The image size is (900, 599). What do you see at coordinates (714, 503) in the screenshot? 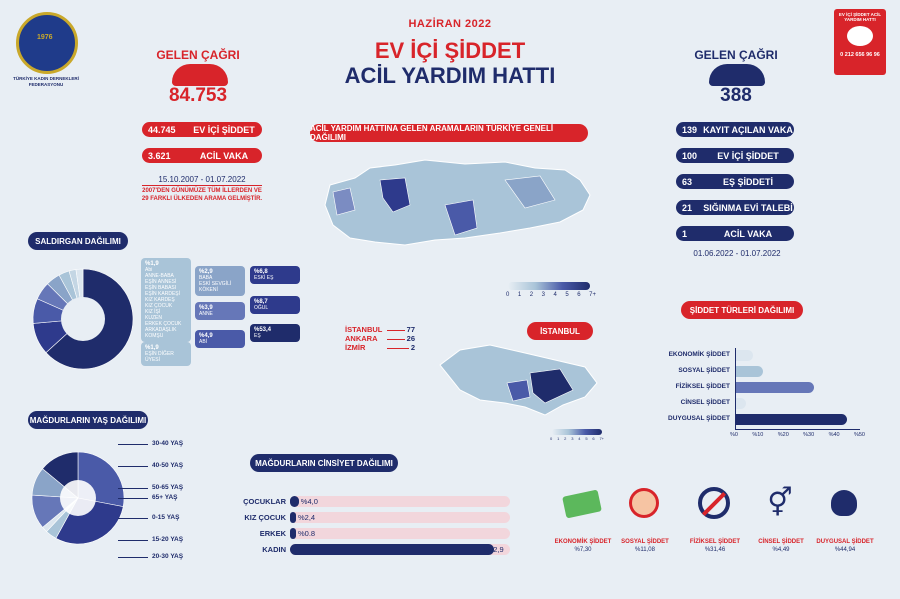
I see `no-hit-icon` at bounding box center [714, 503].